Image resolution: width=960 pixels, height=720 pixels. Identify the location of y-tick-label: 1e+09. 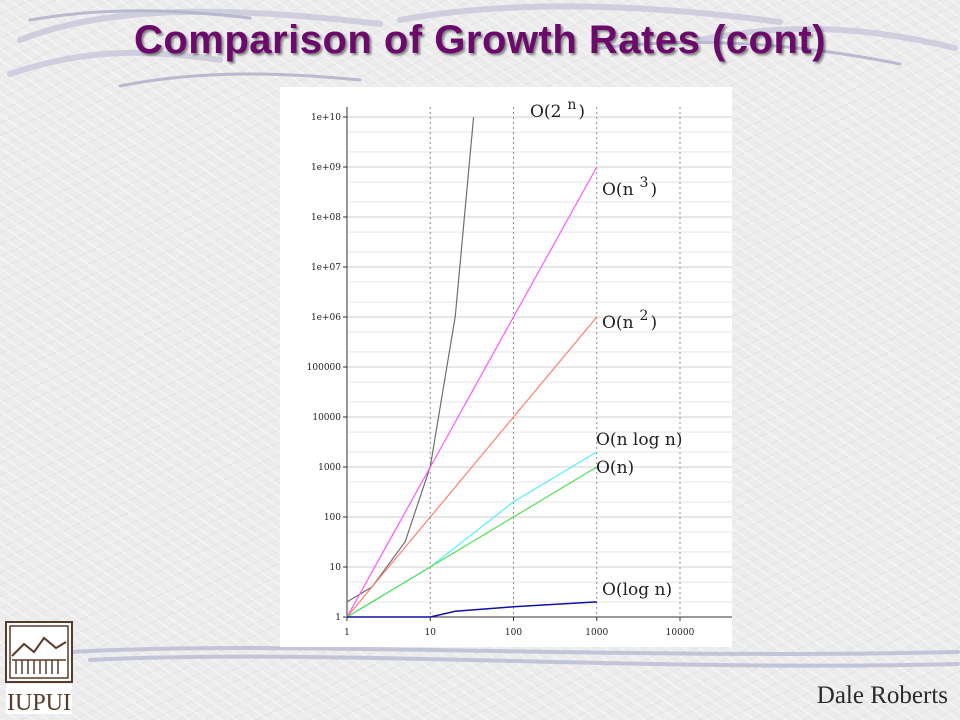
(326, 168).